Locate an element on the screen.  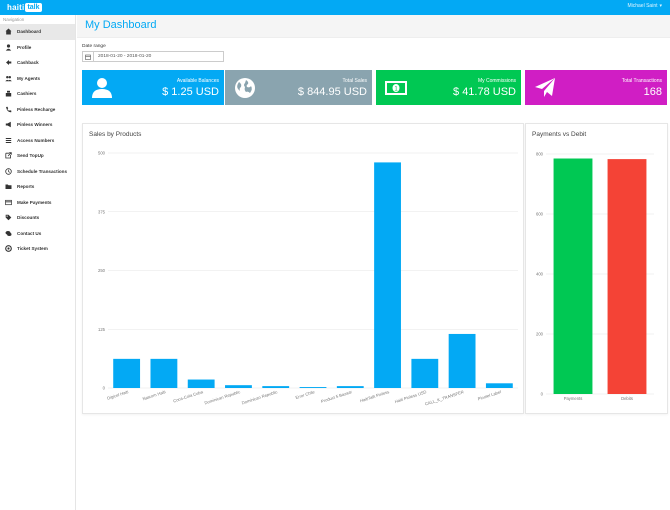
x-tick-label: Debits is located at coordinates (627, 398).